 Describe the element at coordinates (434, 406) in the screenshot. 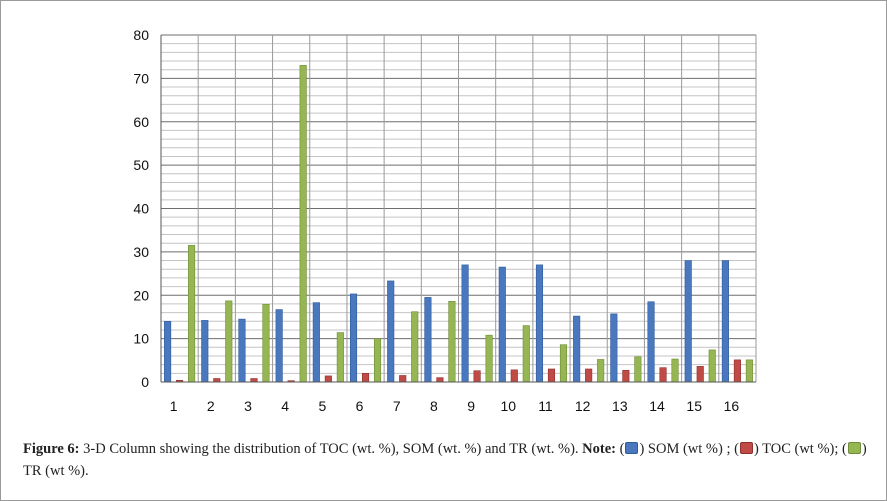

I see `x-tick-label: 8` at that location.